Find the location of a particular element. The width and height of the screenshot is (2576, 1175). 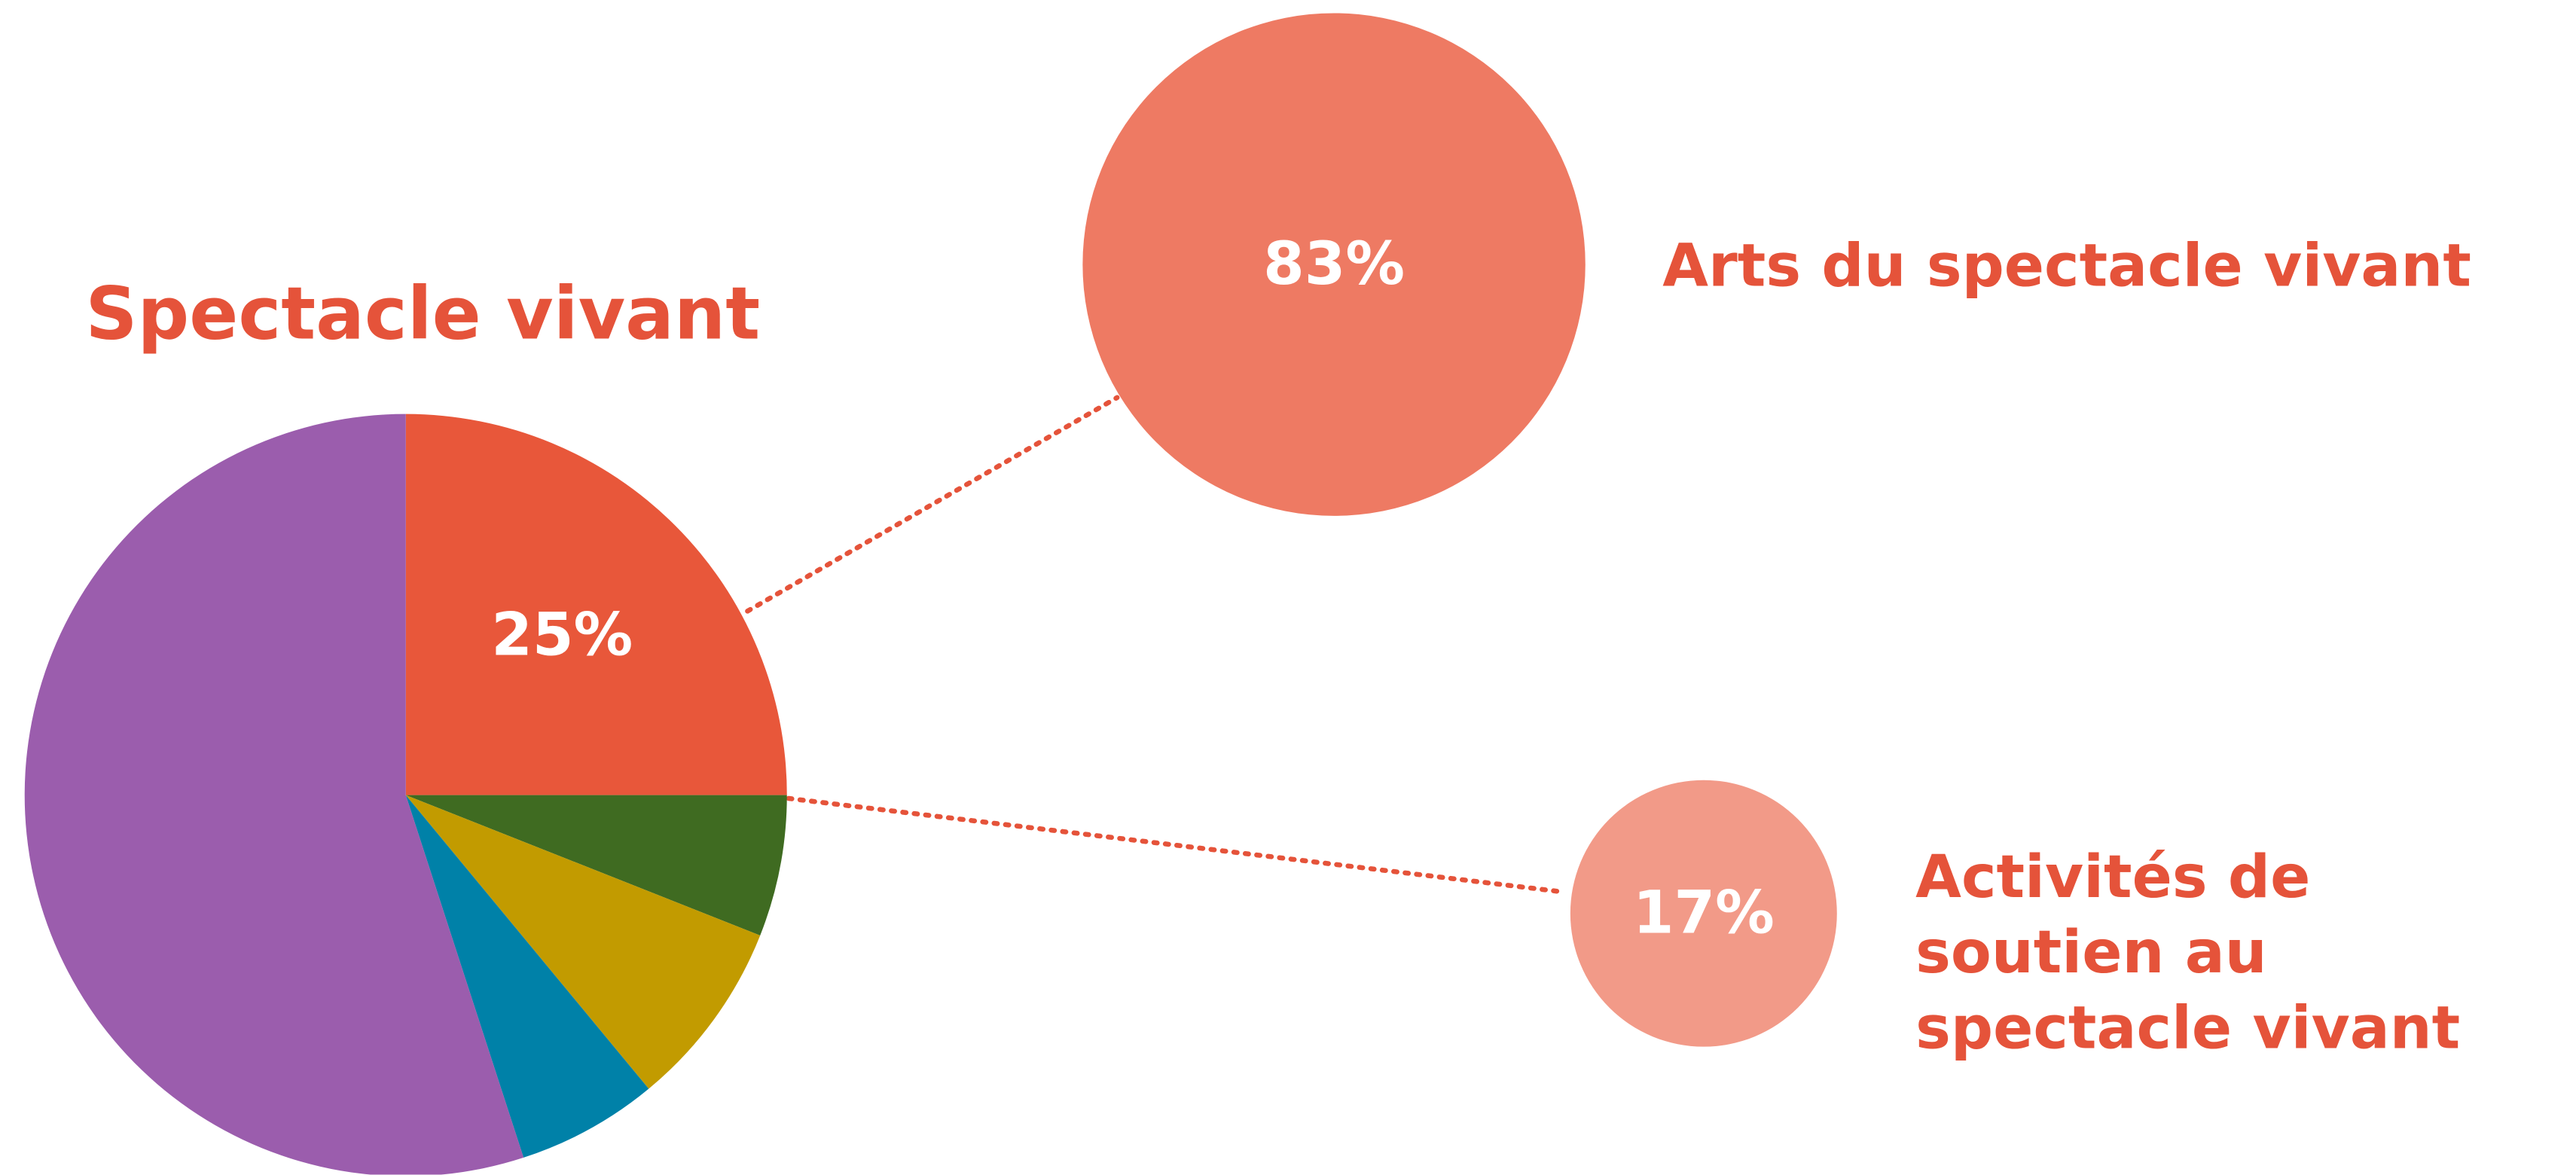

category-label: Arts du spectacle vivant is located at coordinates (2067, 267).